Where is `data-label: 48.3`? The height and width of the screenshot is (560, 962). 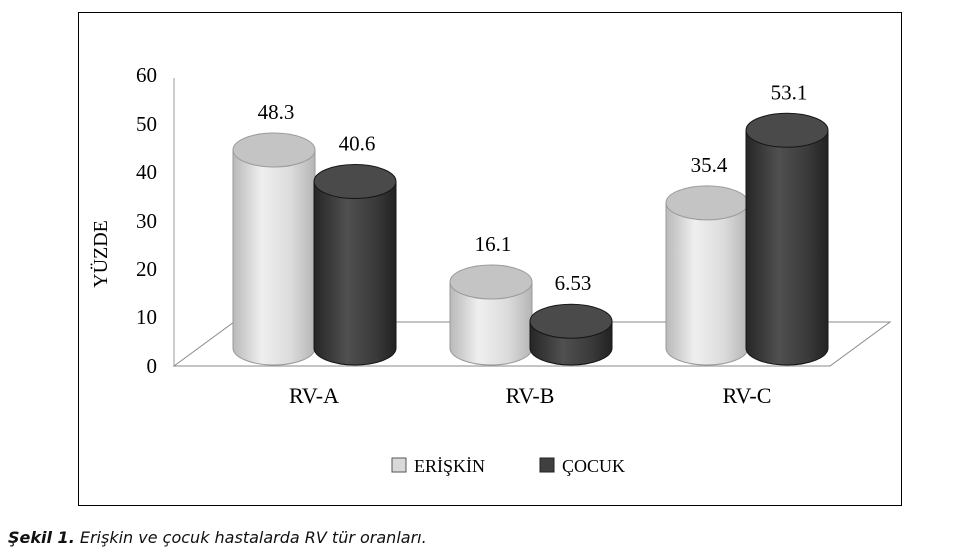
data-label: 48.3 is located at coordinates (276, 112).